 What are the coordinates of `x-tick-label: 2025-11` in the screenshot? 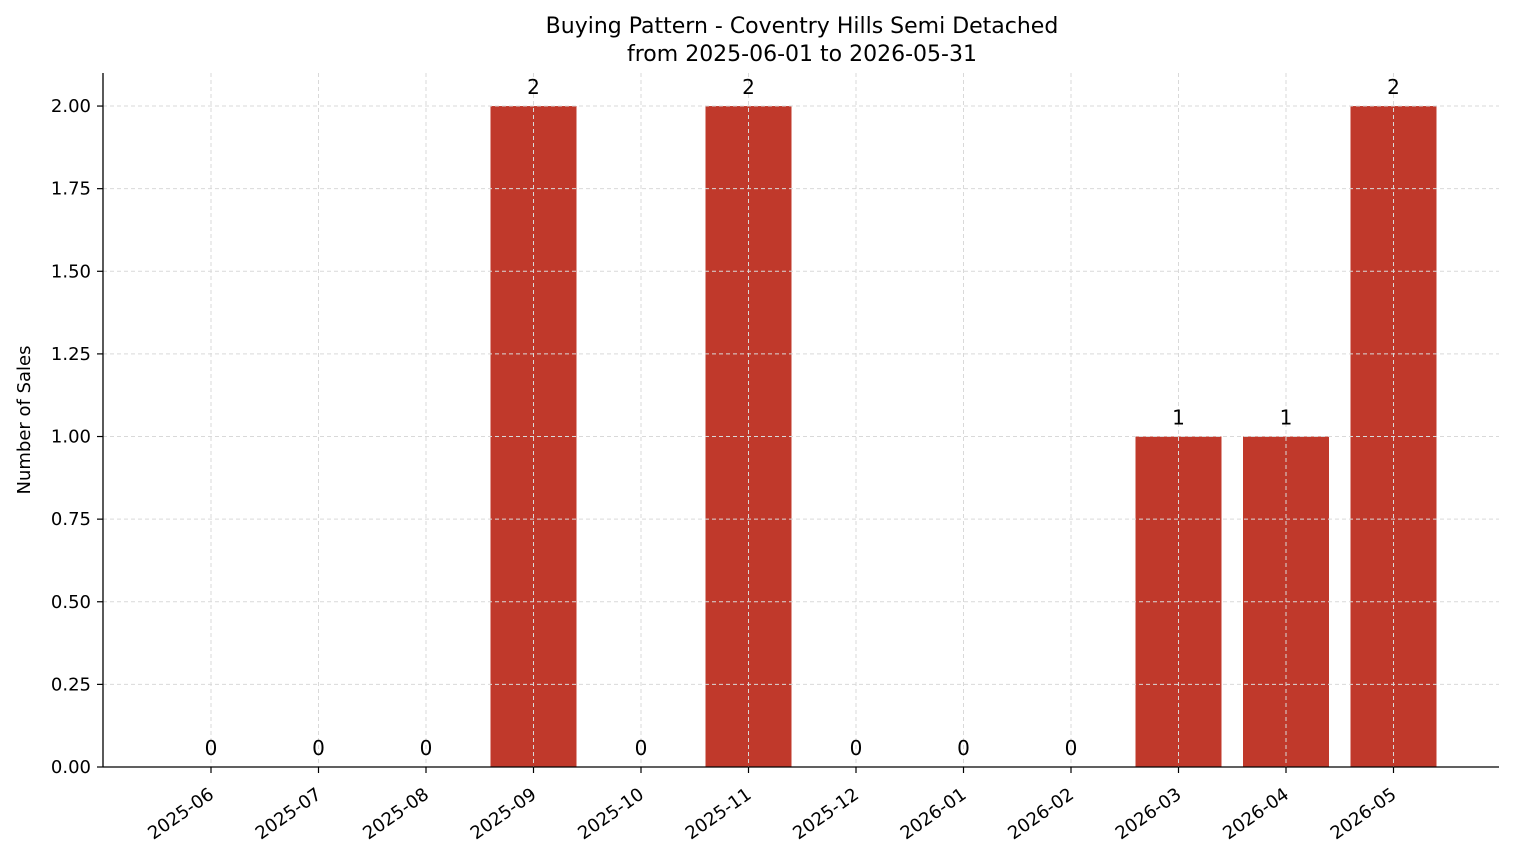 It's located at (719, 814).